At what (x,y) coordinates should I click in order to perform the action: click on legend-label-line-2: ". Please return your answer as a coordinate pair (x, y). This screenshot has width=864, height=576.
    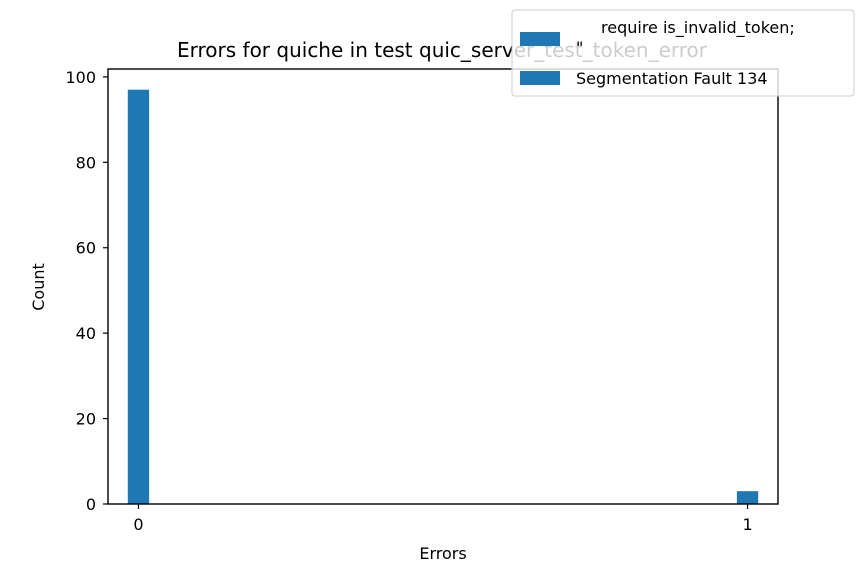
    Looking at the image, I should click on (579, 47).